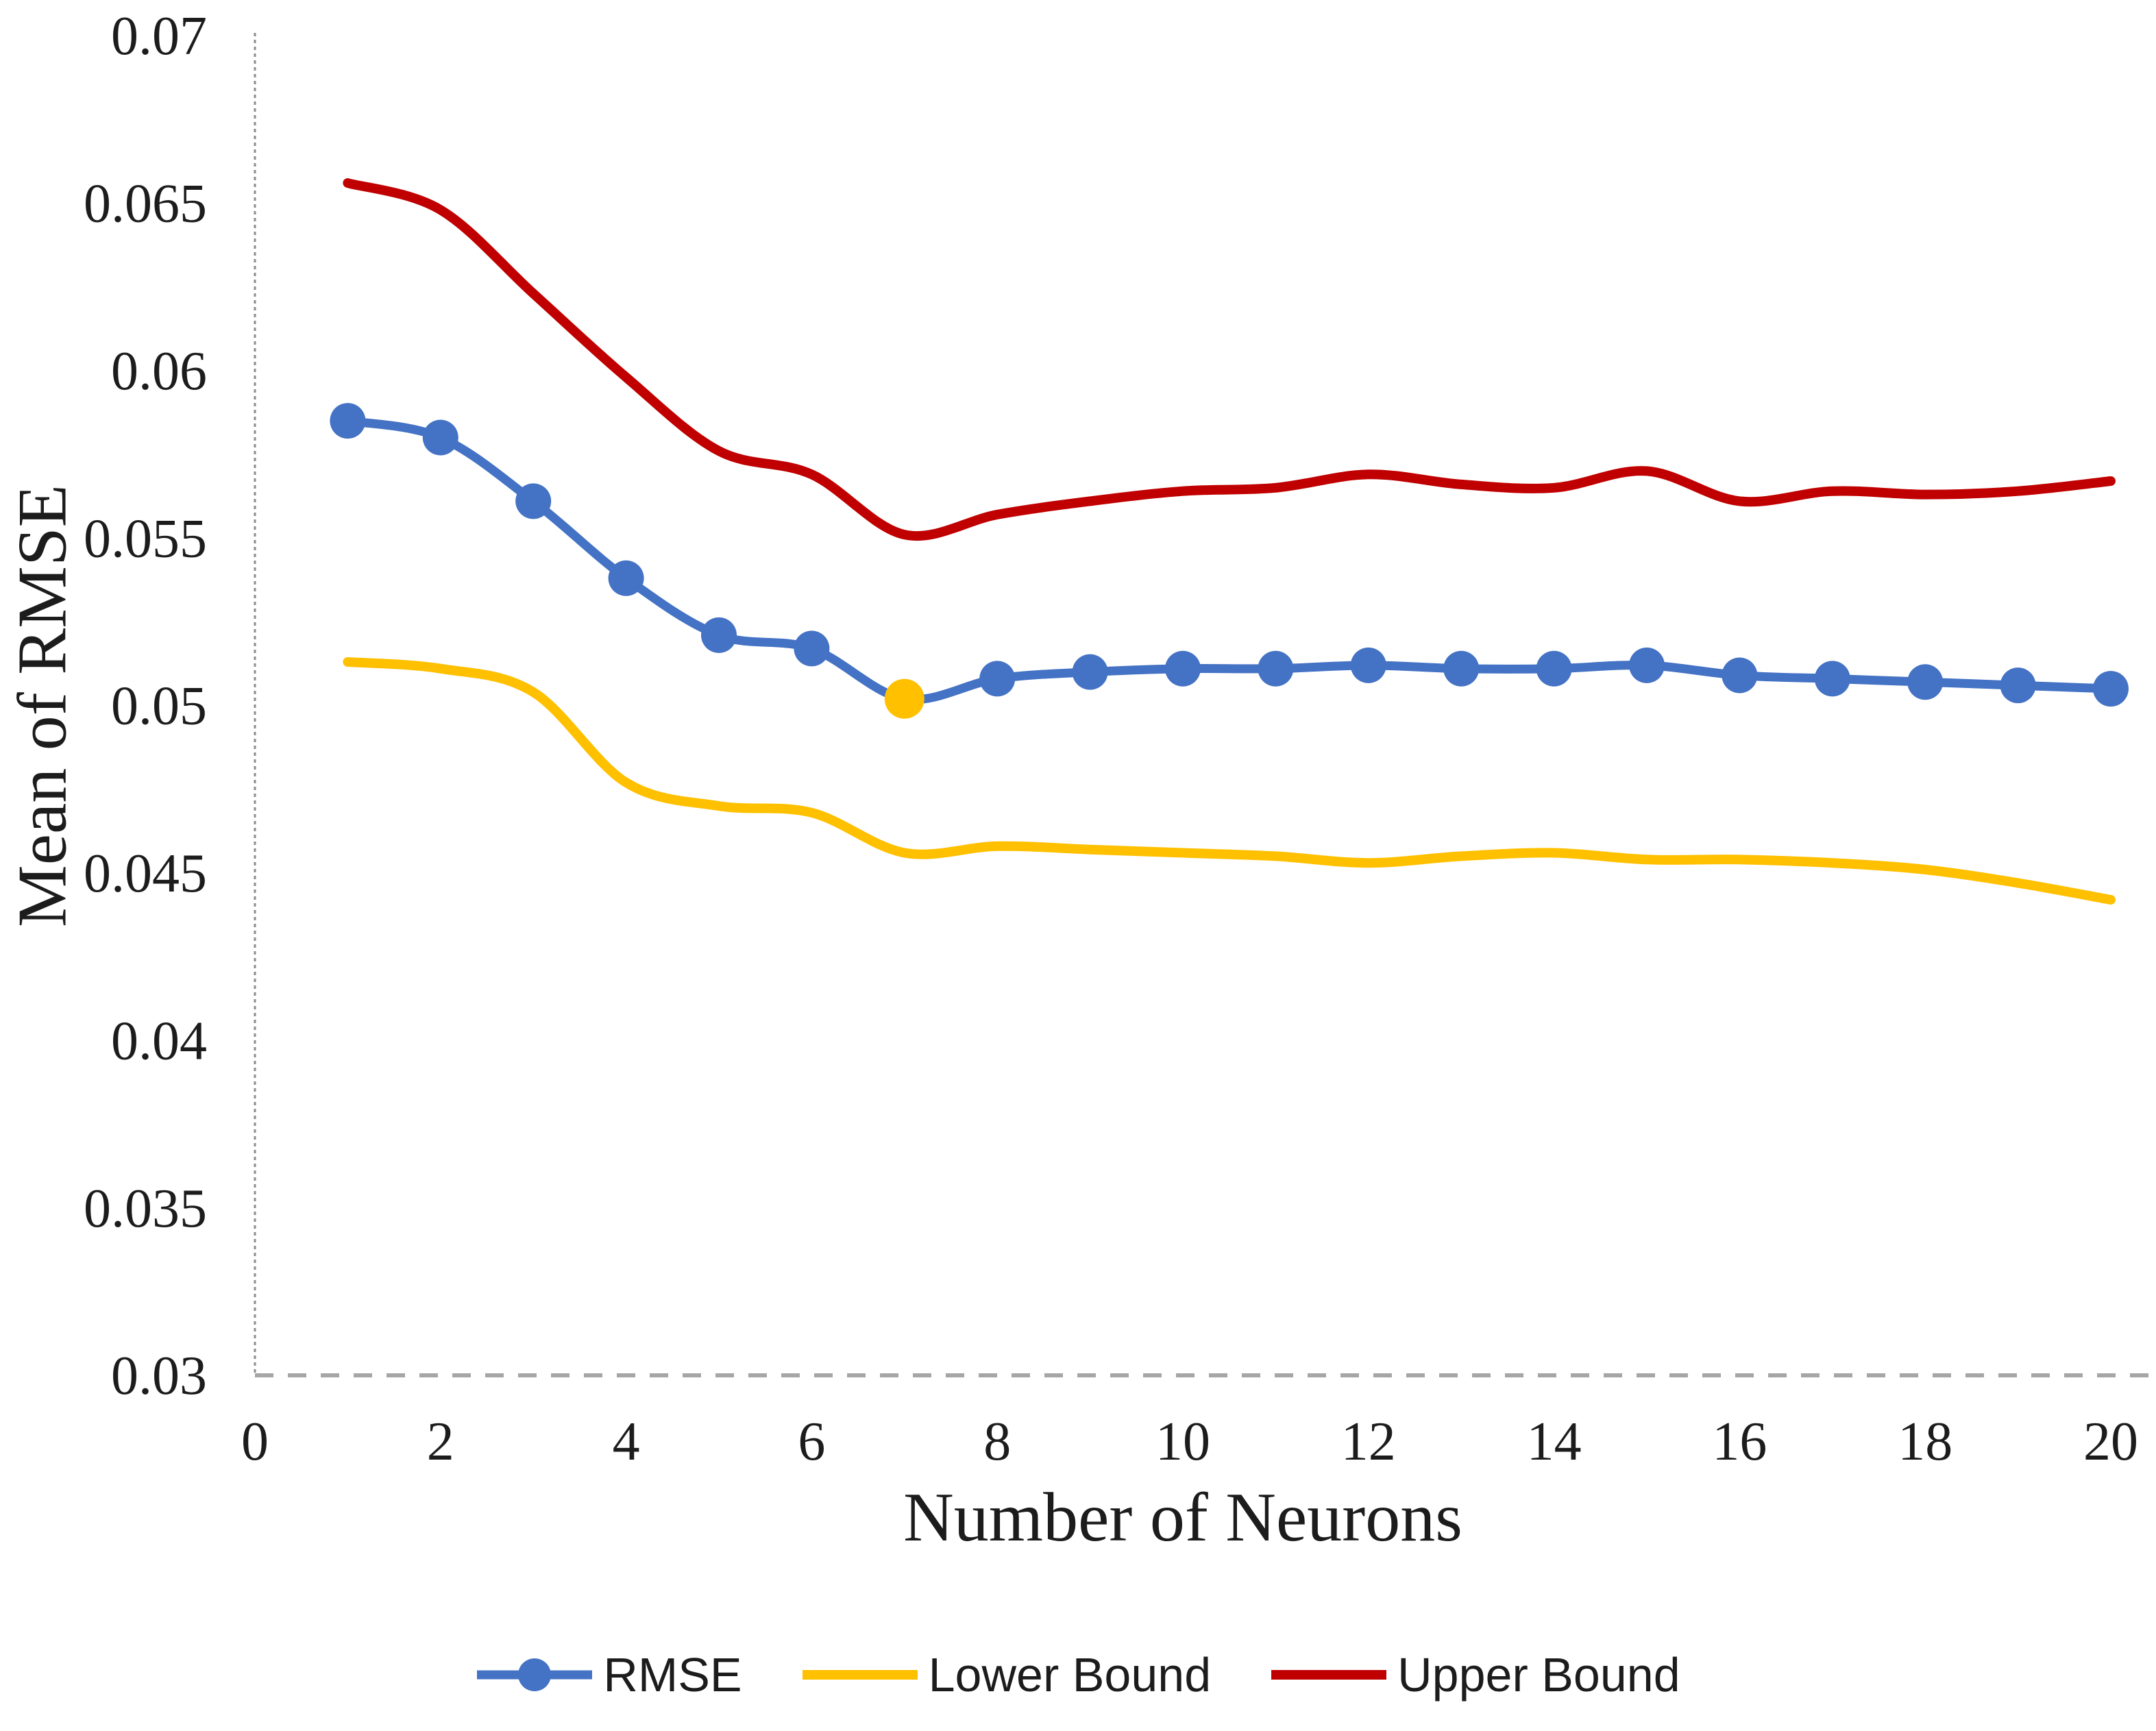 The height and width of the screenshot is (1731, 2156). What do you see at coordinates (1538, 1675) in the screenshot?
I see `legend-label-upper-bound: Upper Bound` at bounding box center [1538, 1675].